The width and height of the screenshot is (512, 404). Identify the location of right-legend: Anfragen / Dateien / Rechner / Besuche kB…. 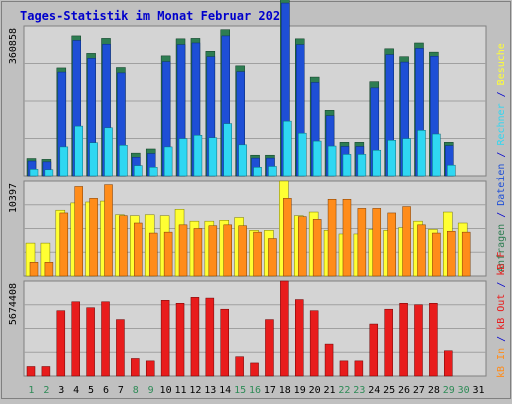
(501, 210).